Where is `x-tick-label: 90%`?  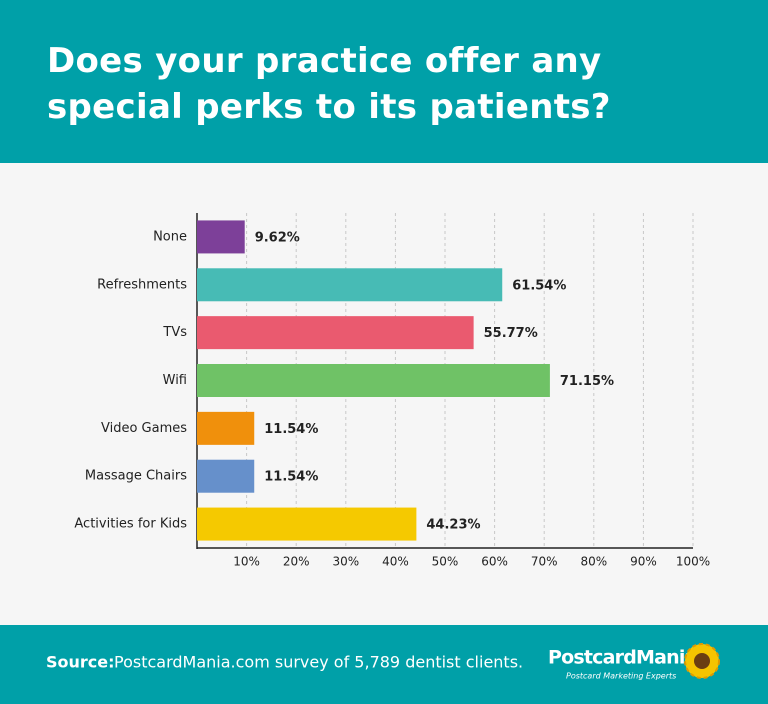 x-tick-label: 90% is located at coordinates (643, 562).